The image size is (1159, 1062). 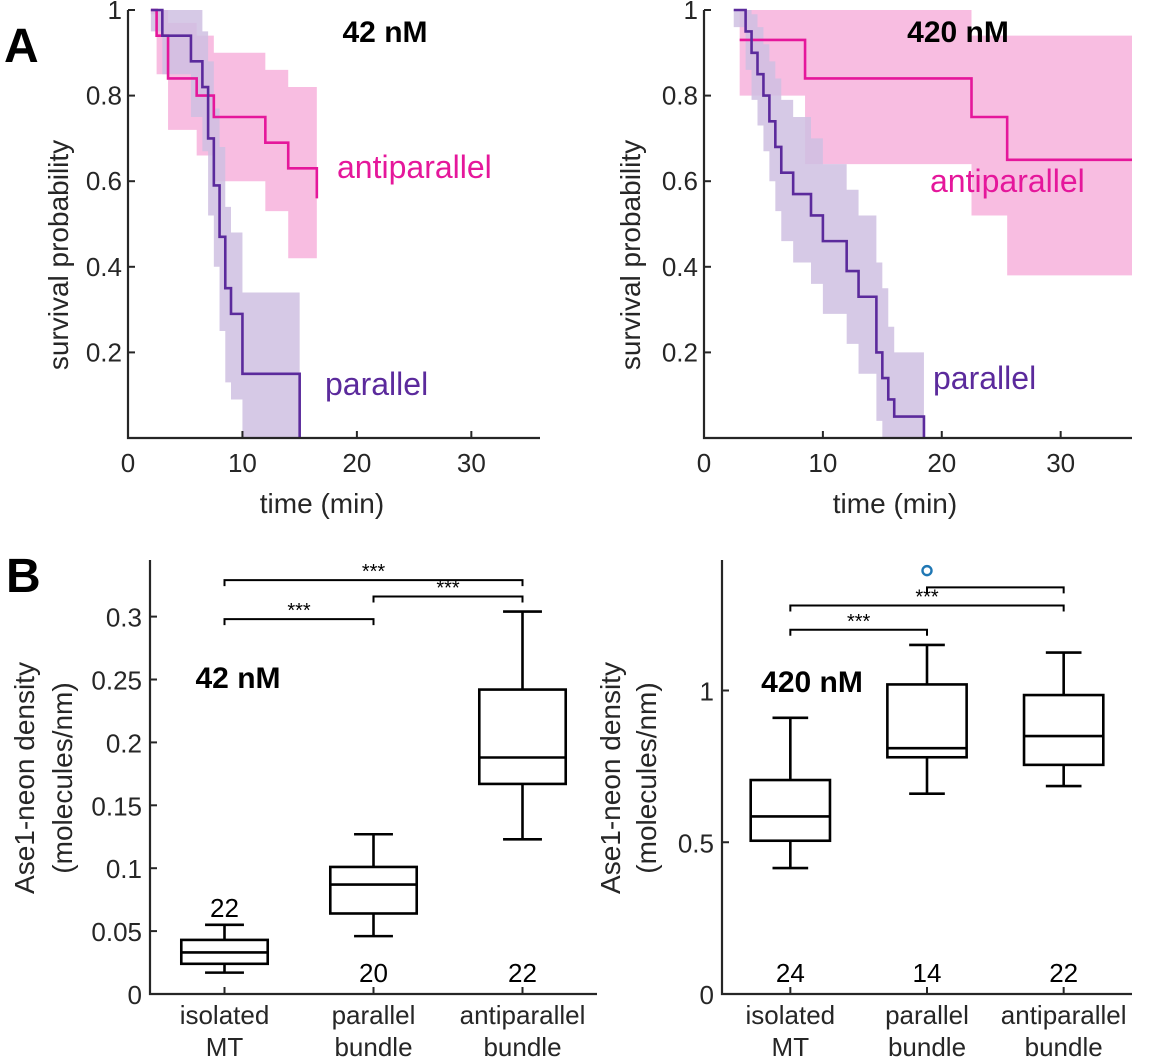 What do you see at coordinates (116, 932) in the screenshot?
I see `y-tick-label: 0.05` at bounding box center [116, 932].